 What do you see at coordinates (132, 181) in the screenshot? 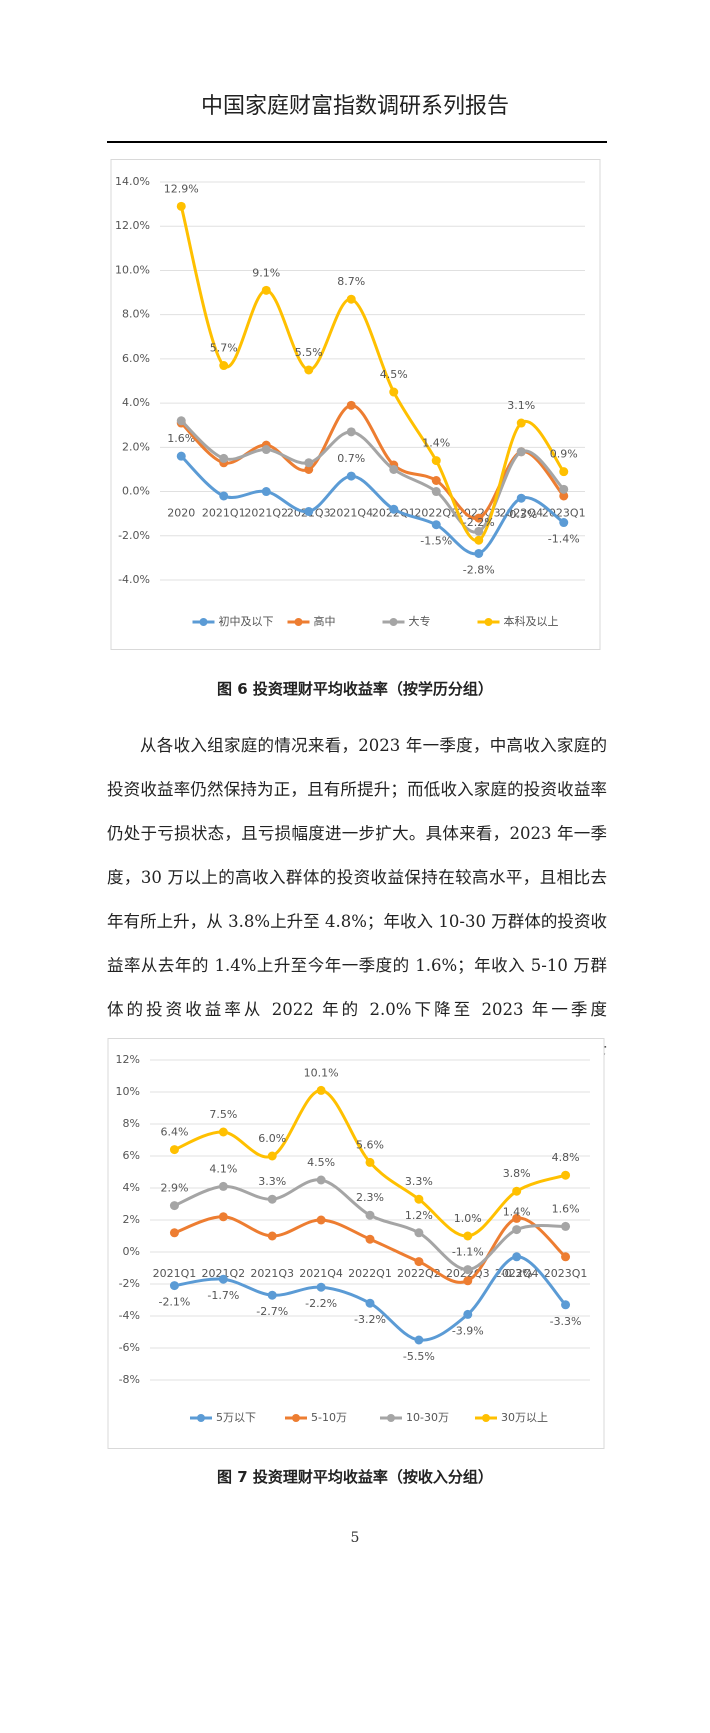
I see `y-tick-label: 14.0%` at bounding box center [132, 181].